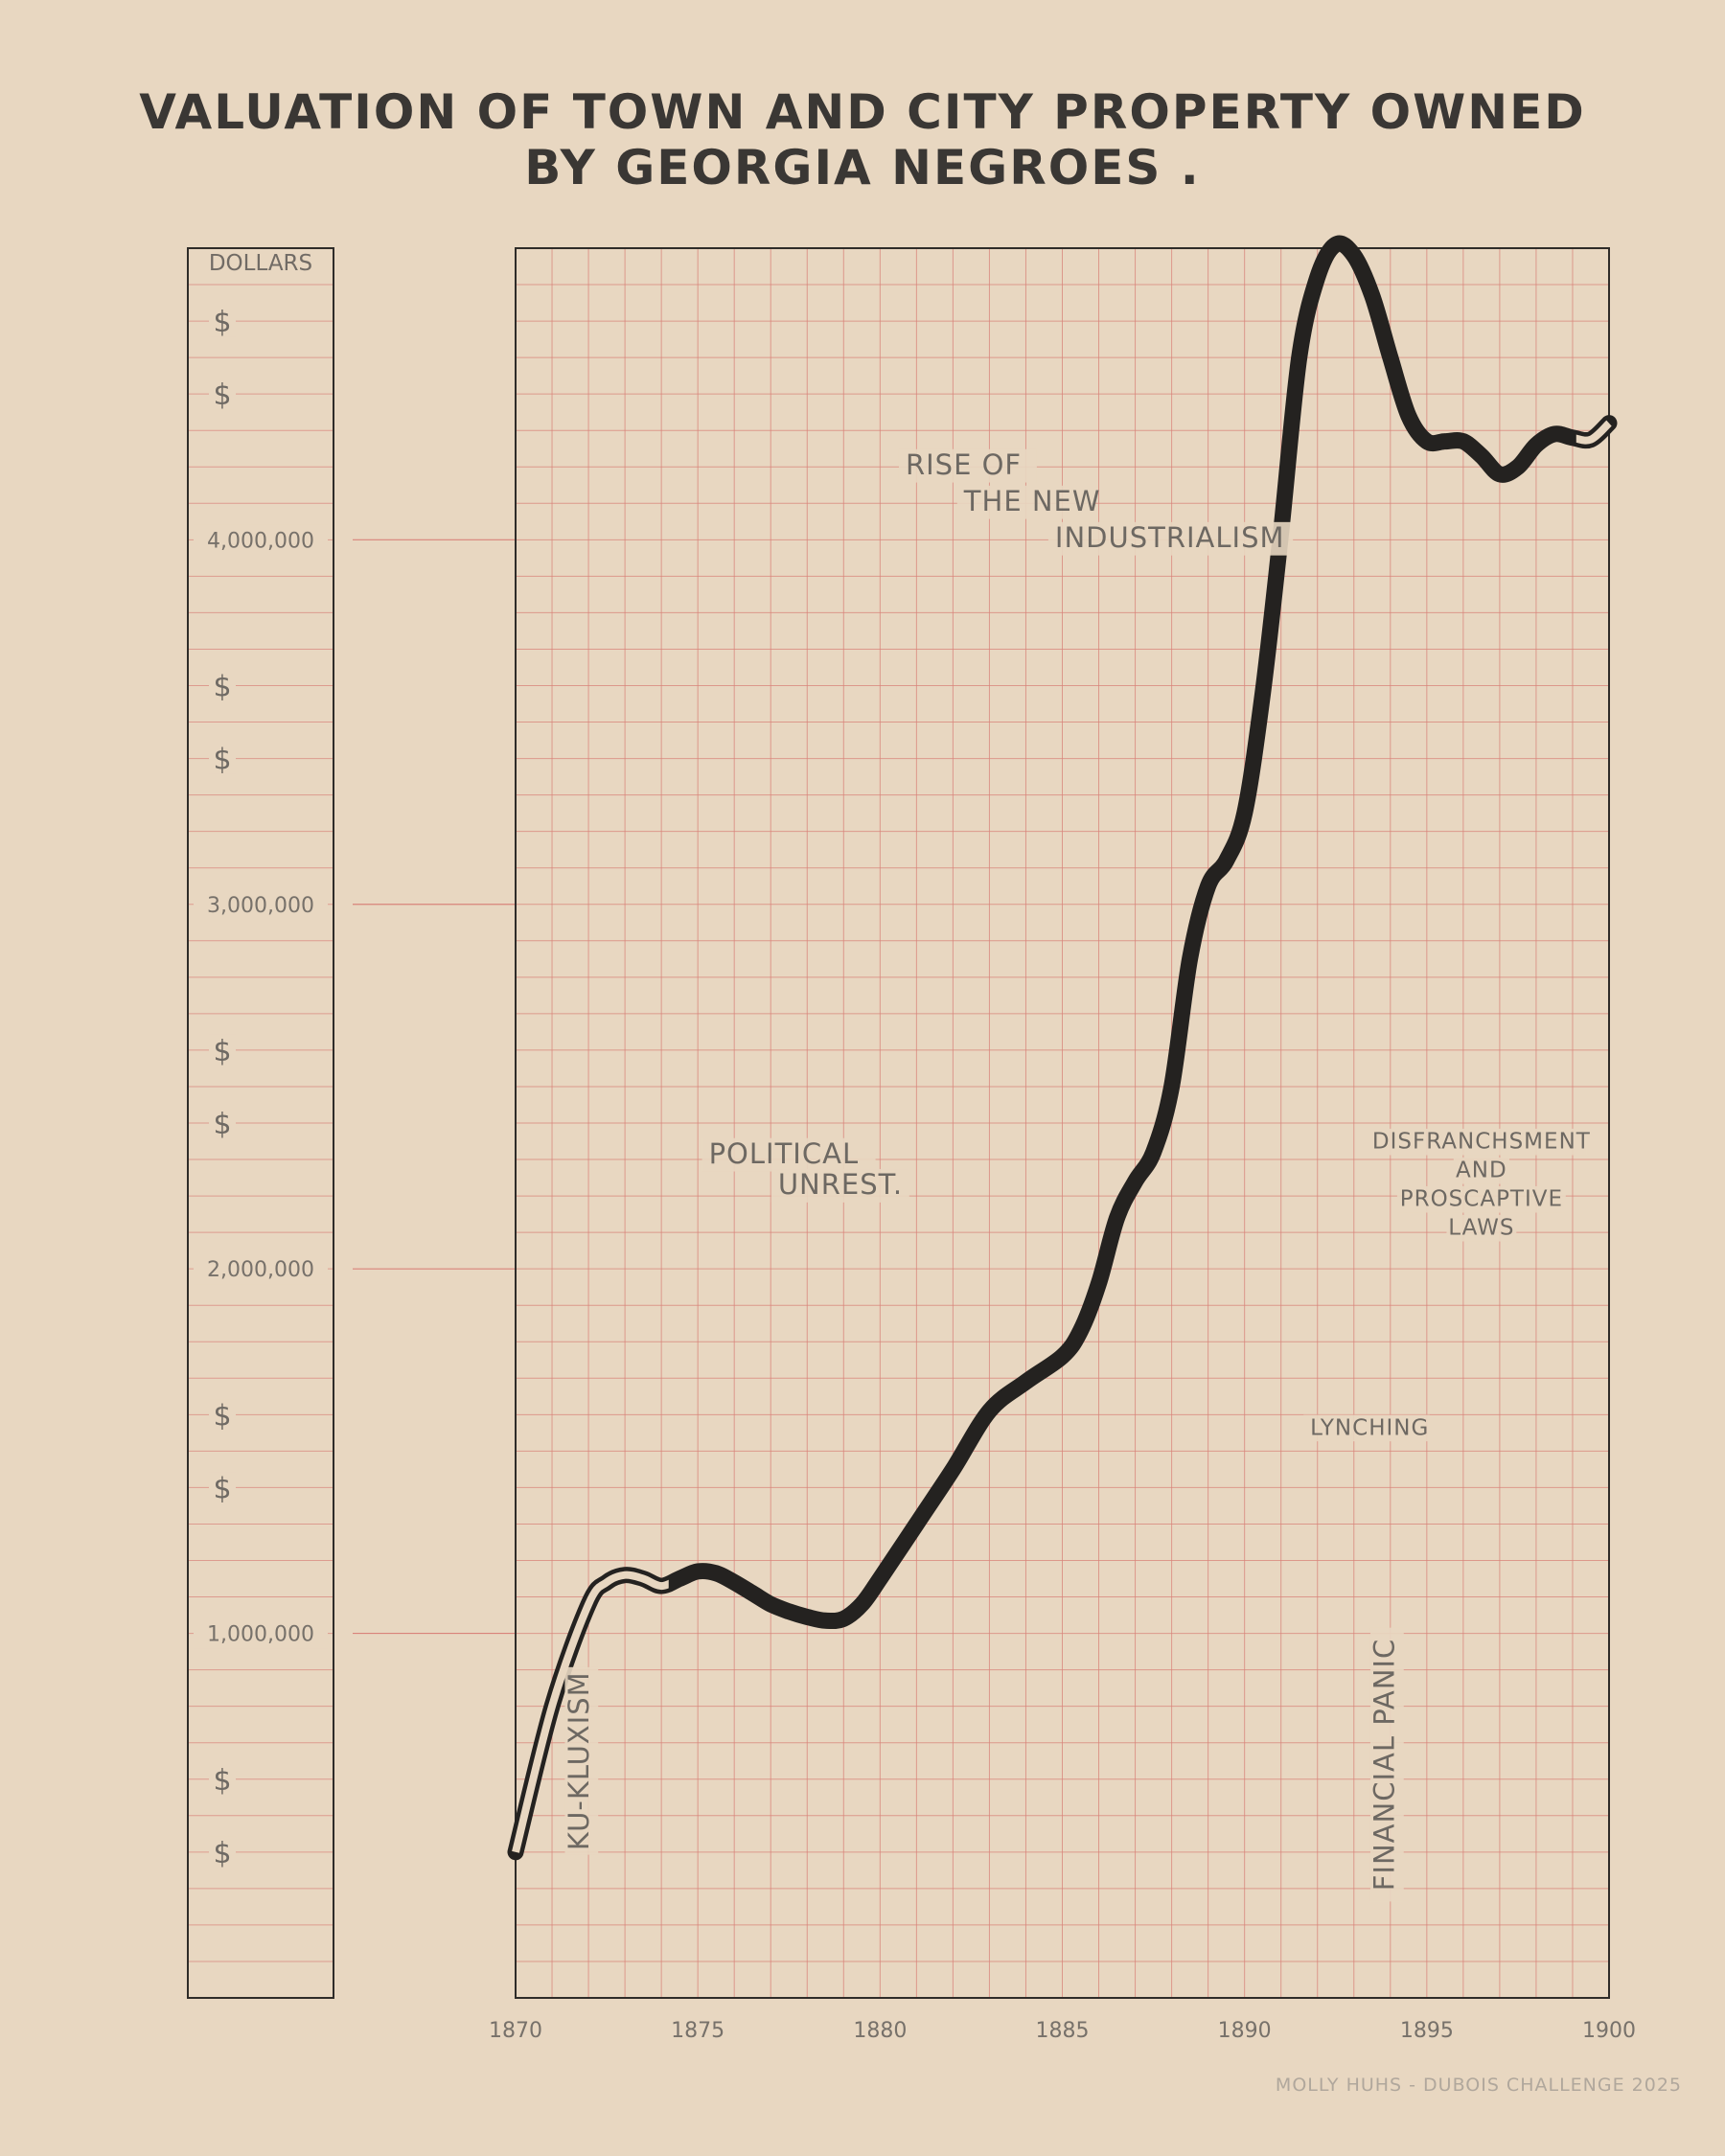 The image size is (1725, 2156). I want to click on chart-title-line-2: BY GEORGIA NEGROES ., so click(862, 167).